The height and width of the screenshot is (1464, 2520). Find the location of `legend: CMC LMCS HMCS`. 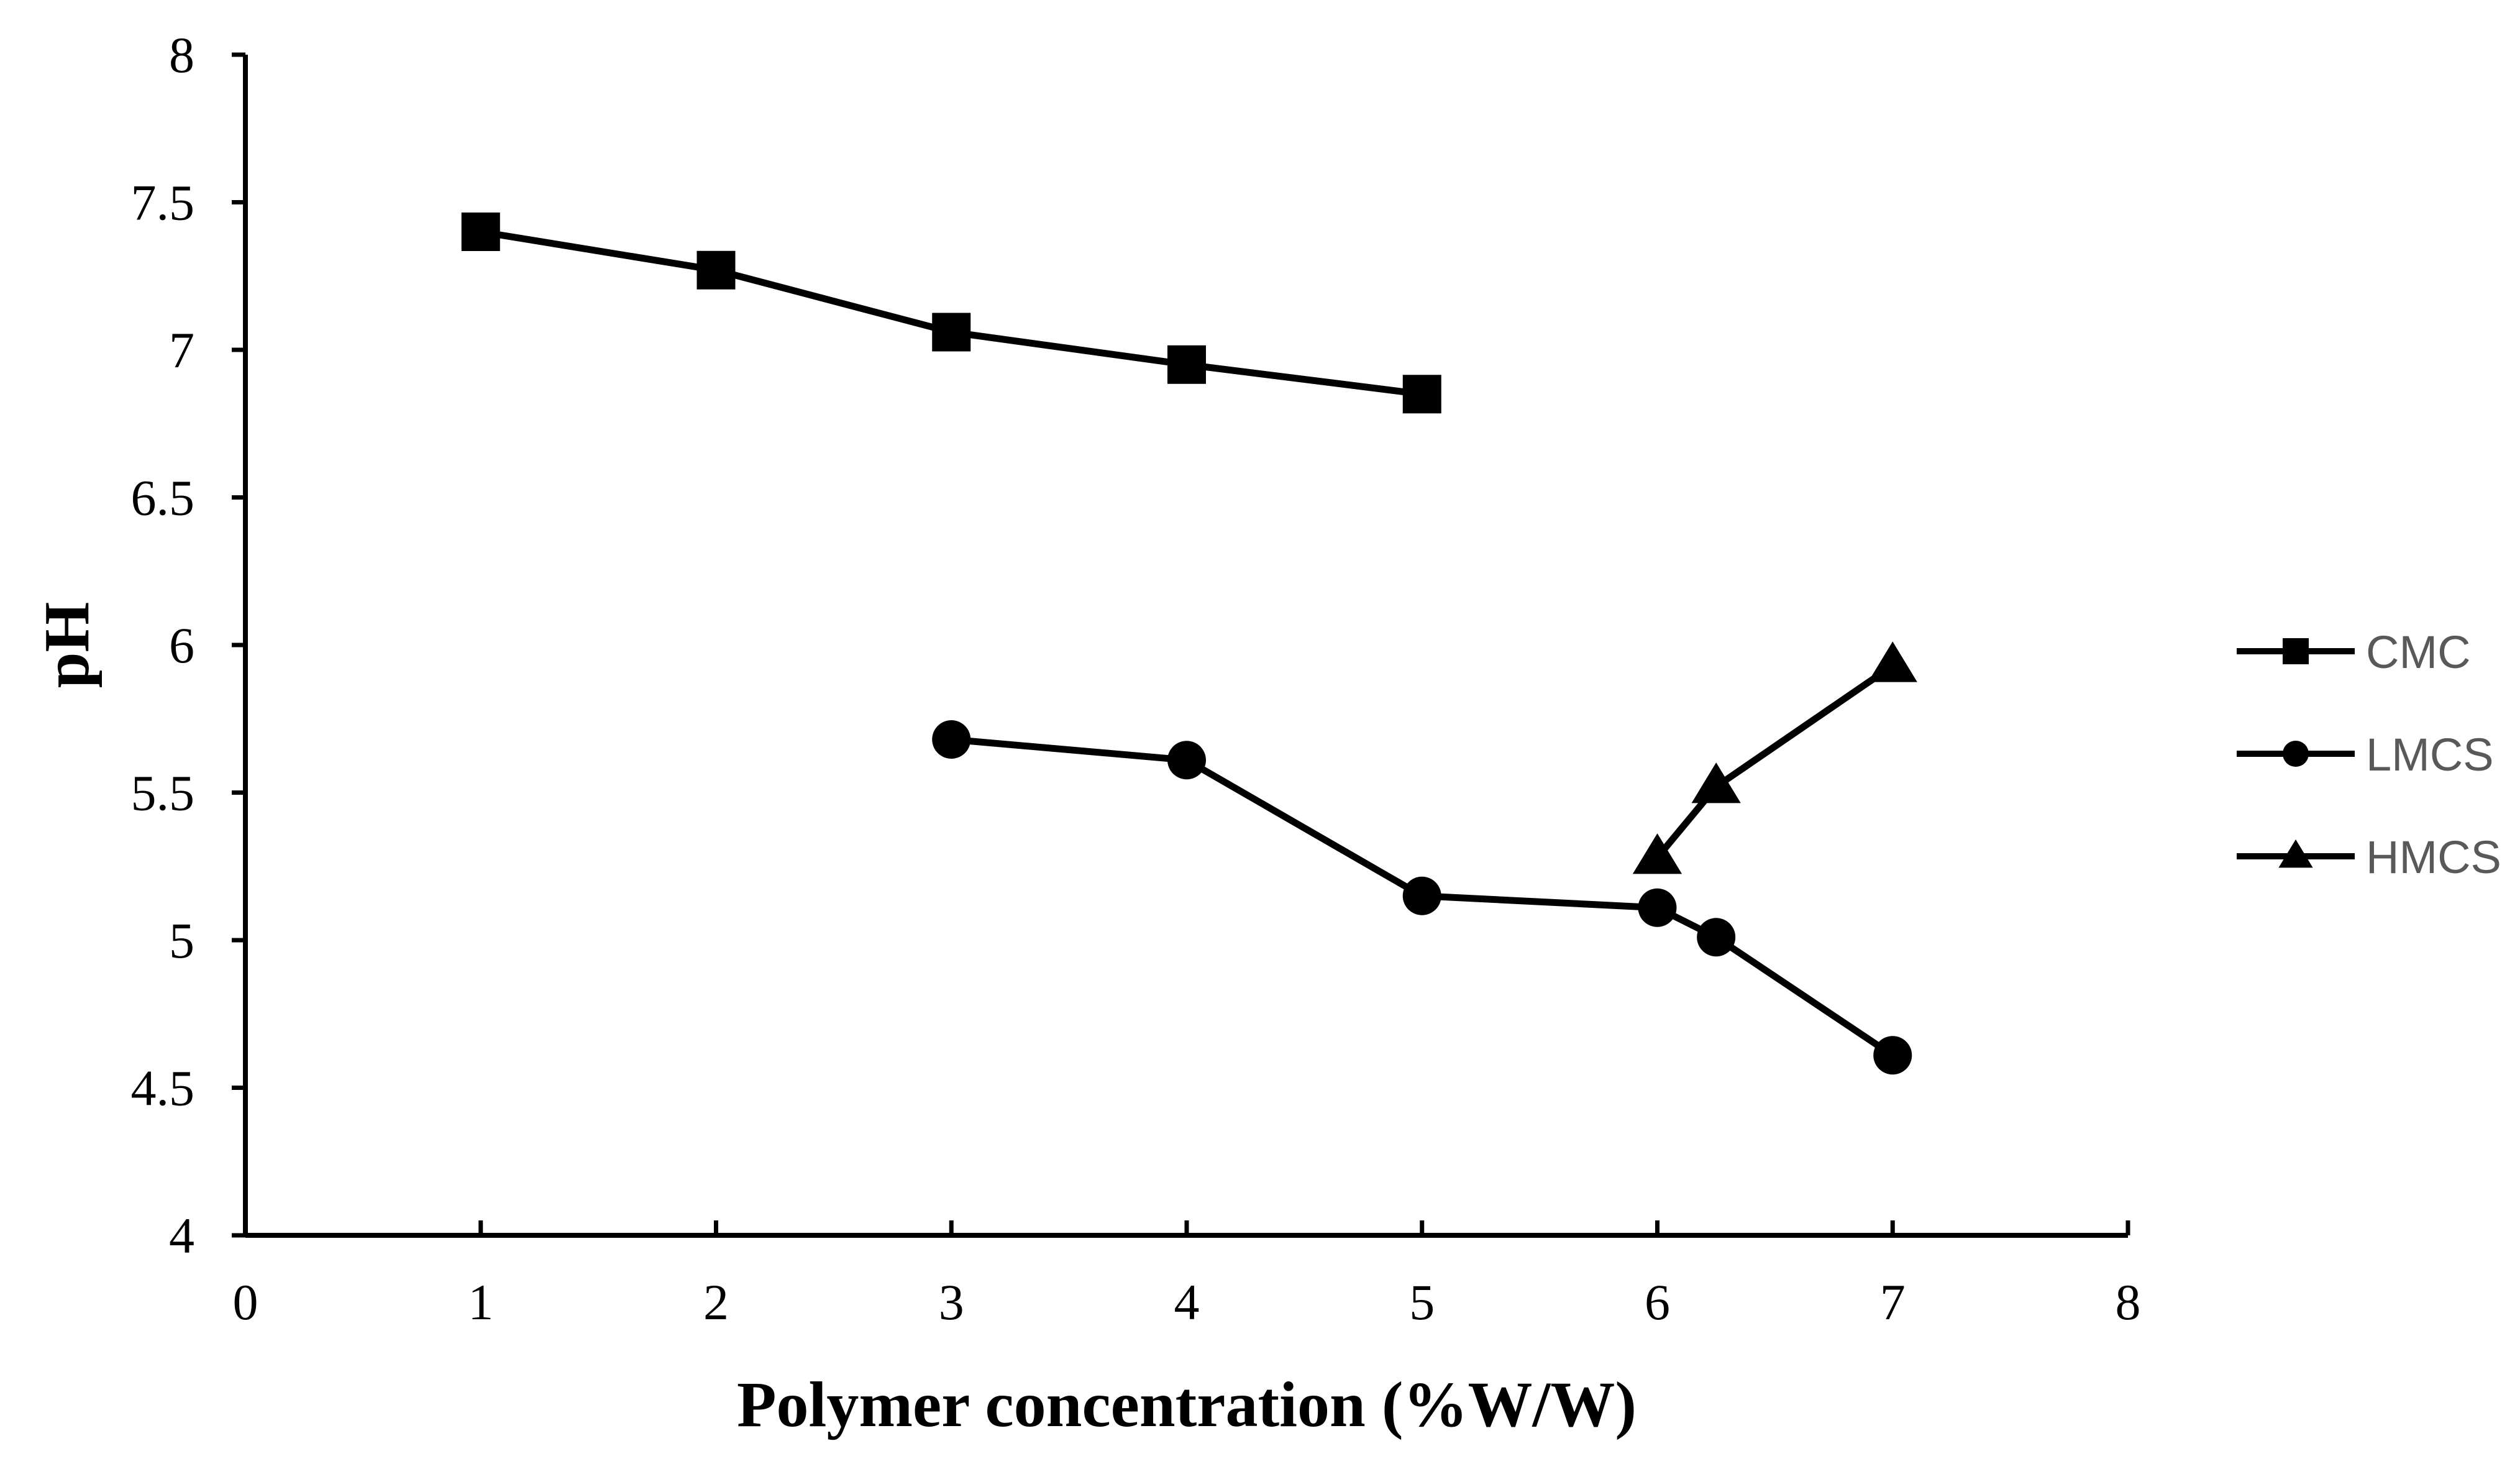

legend: CMC LMCS HMCS is located at coordinates (2369, 754).